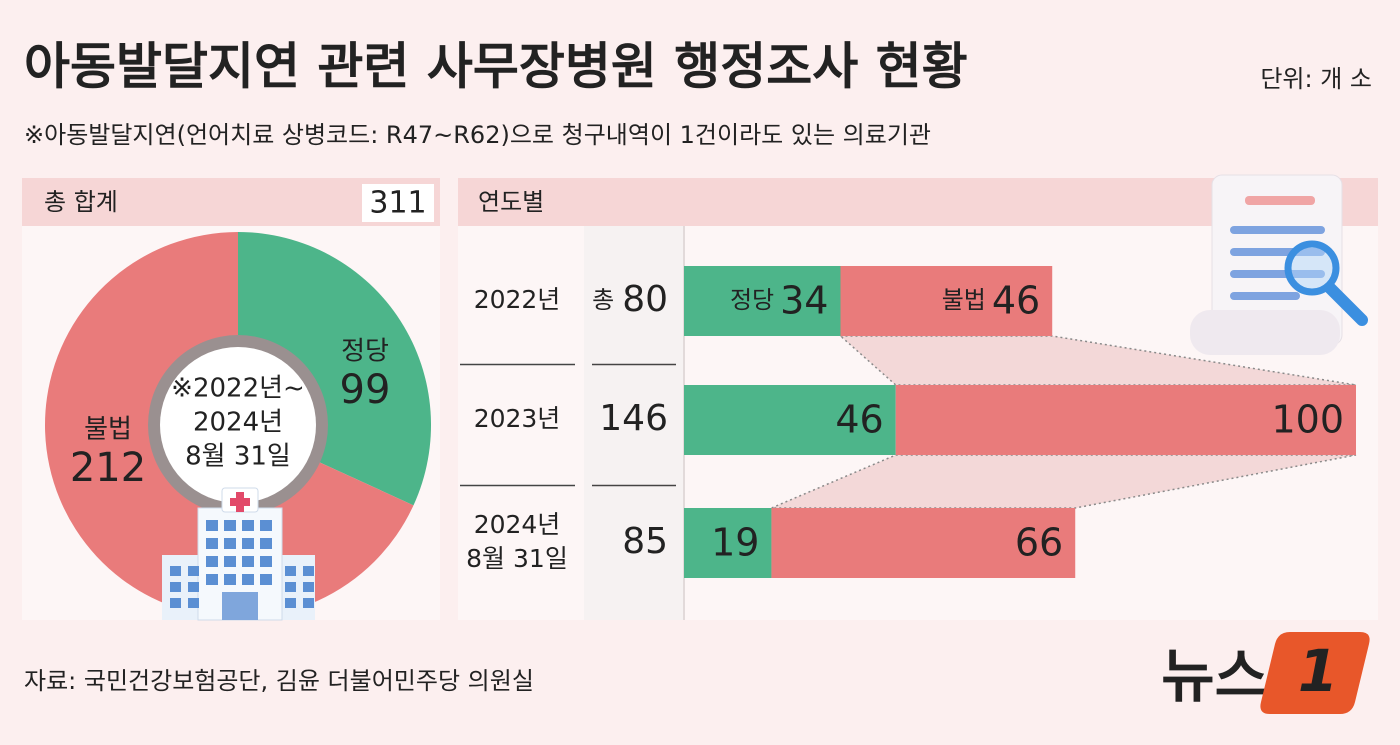 The height and width of the screenshot is (745, 1400). I want to click on panel-title: 연도별, so click(511, 202).